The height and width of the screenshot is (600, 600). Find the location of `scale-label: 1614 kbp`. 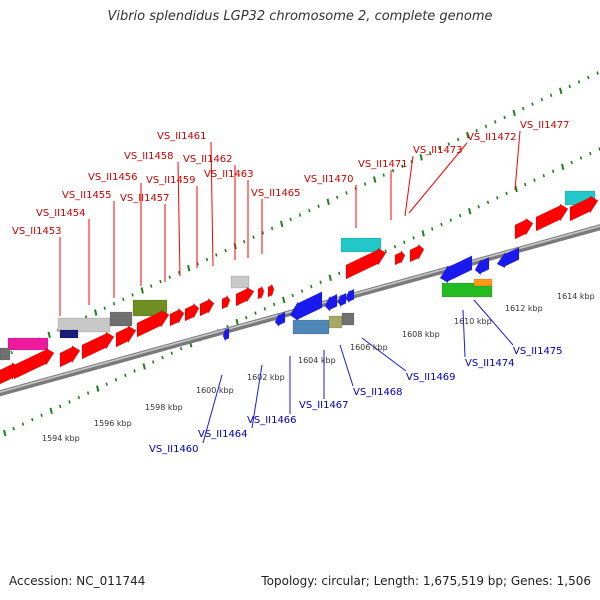

scale-label: 1614 kbp is located at coordinates (576, 296).